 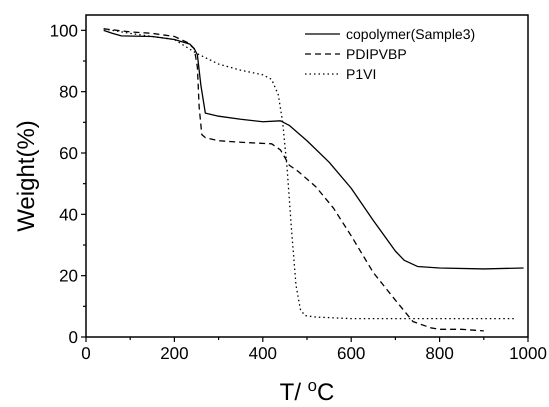 What do you see at coordinates (528, 353) in the screenshot?
I see `x-tick-label: 1000` at bounding box center [528, 353].